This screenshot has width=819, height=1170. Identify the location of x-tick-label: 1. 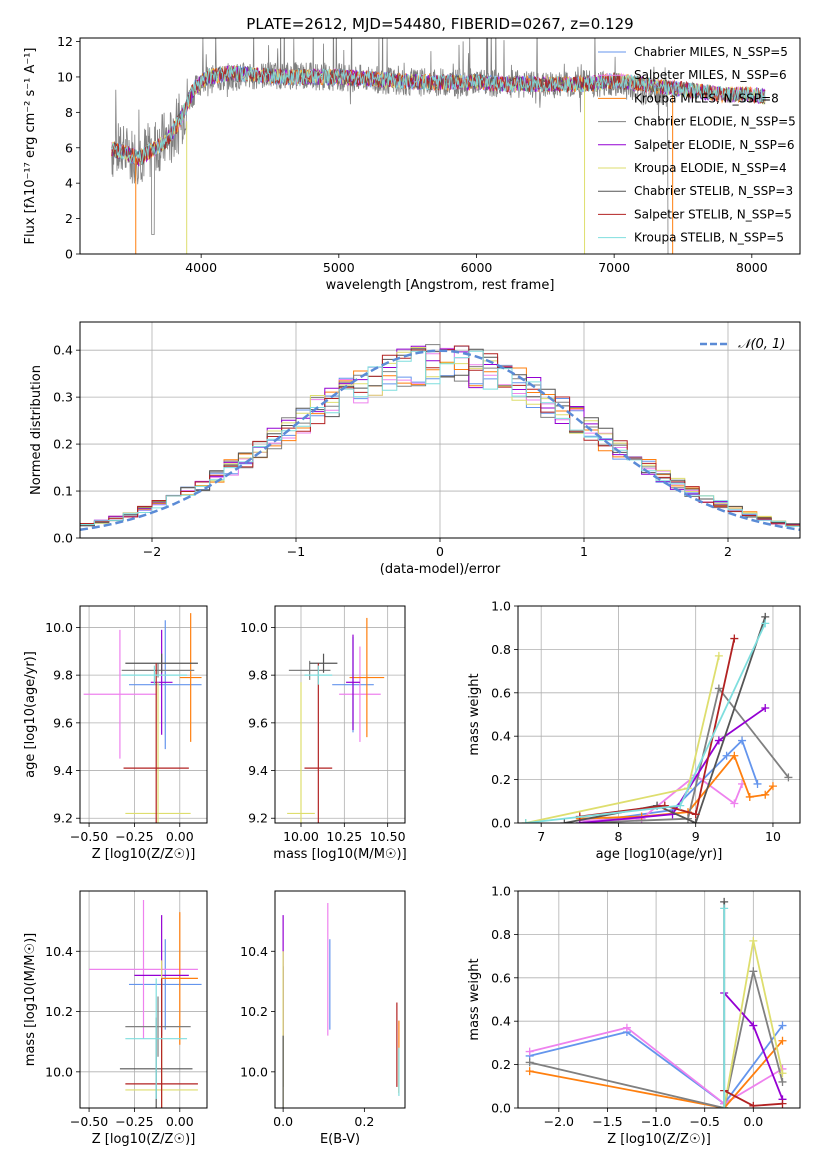
(584, 551).